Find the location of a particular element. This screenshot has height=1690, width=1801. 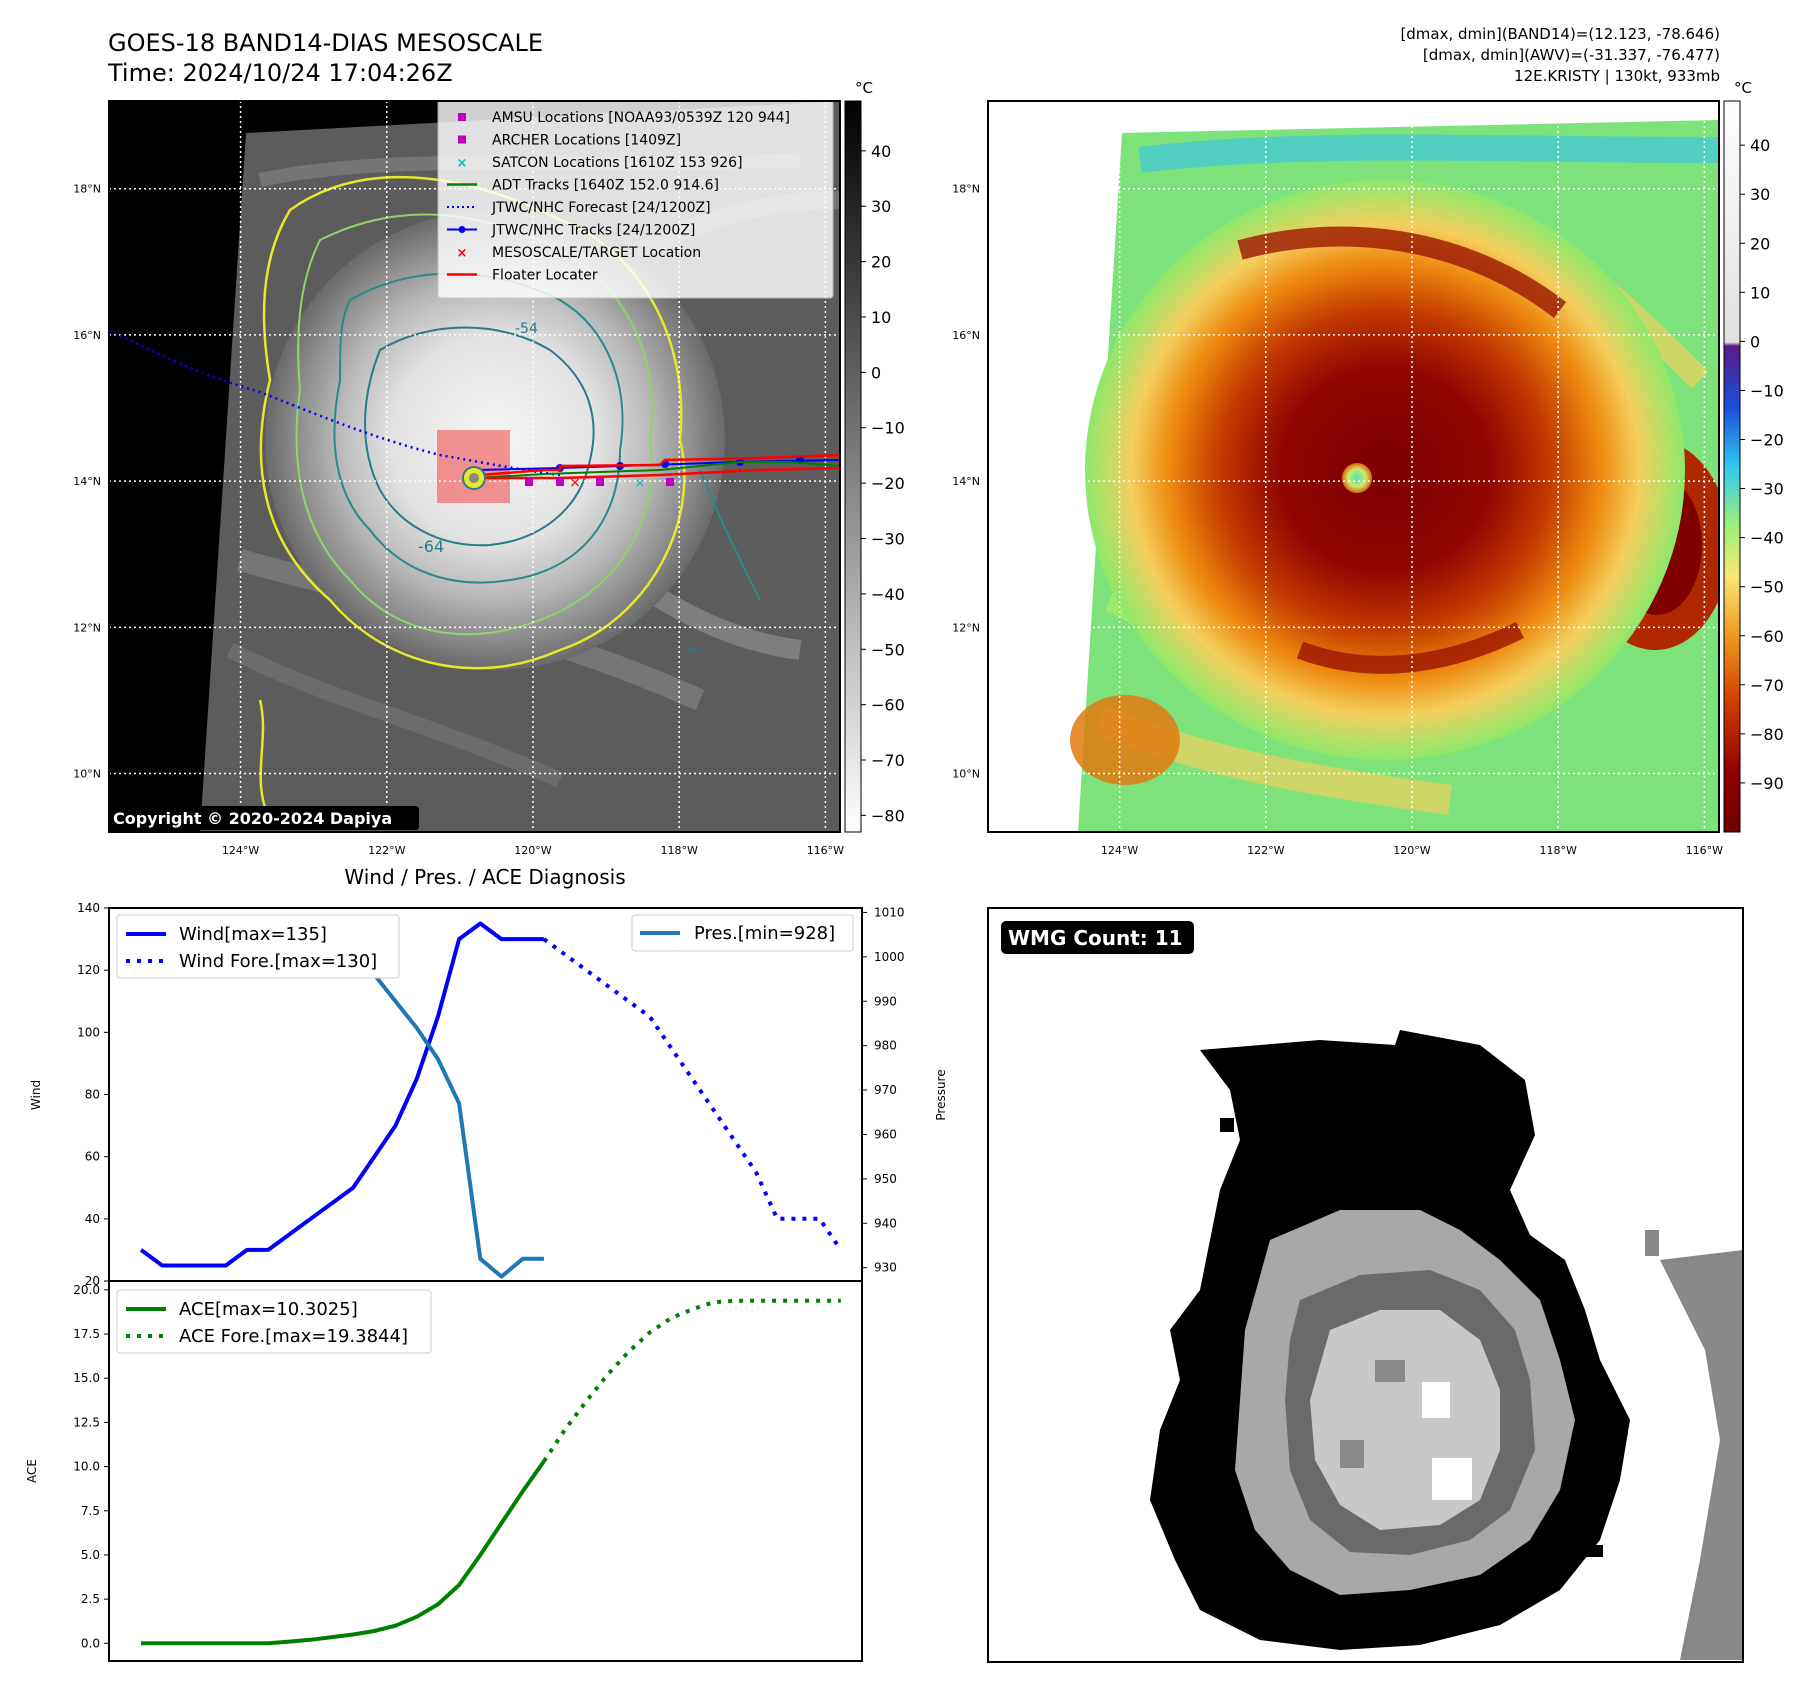

left-colorbar-tick-label: 0 is located at coordinates (876, 372).